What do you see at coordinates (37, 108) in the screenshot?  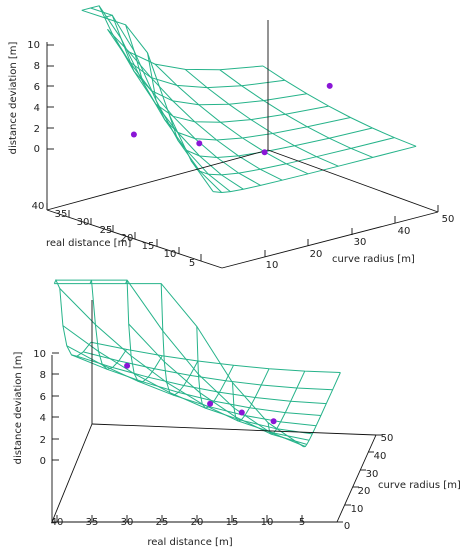 I see `upper-z-tick-label: 4` at bounding box center [37, 108].